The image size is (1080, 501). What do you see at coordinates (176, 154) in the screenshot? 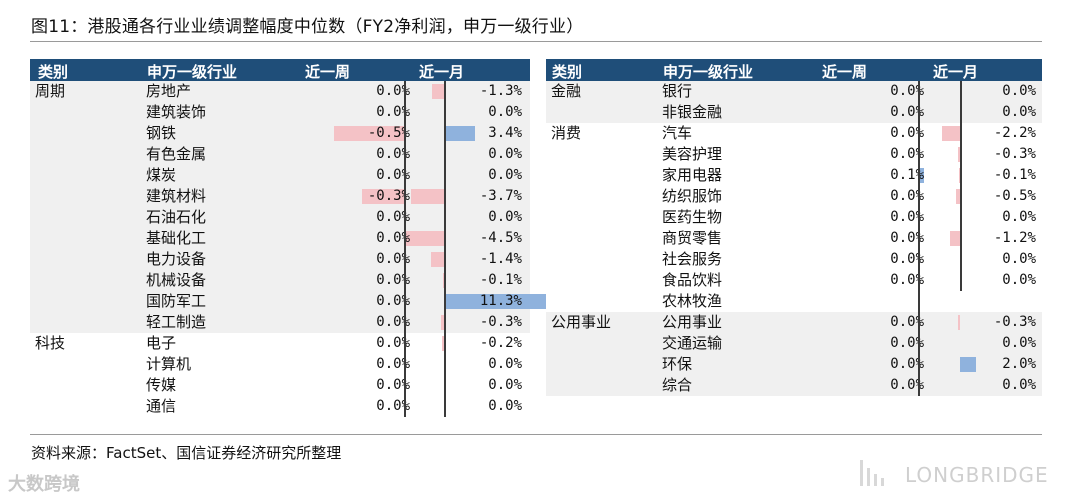
I see `industry-label: 有色金属` at bounding box center [176, 154].